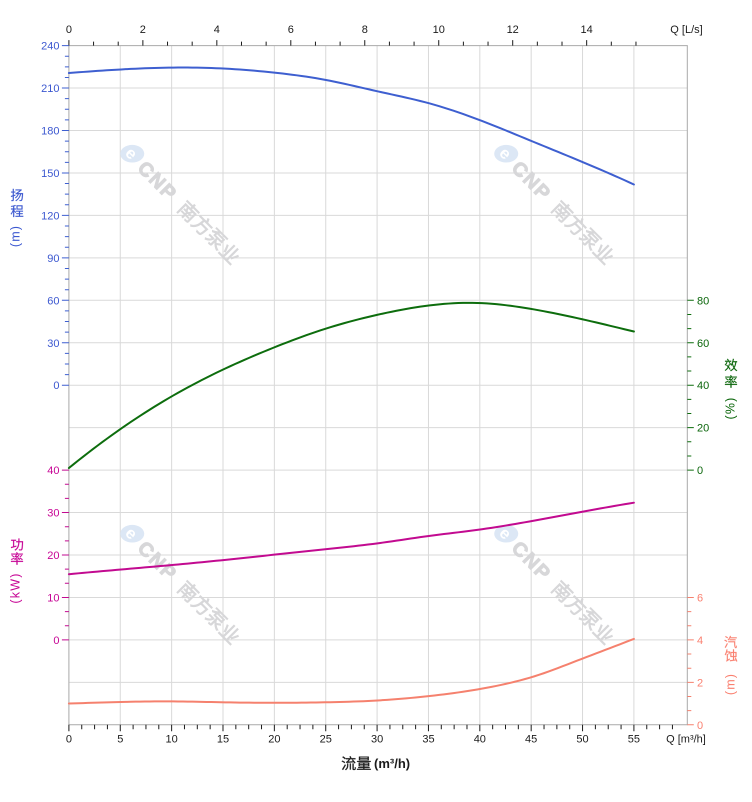  Describe the element at coordinates (326, 740) in the screenshot. I see `svg-text: 25` at that location.